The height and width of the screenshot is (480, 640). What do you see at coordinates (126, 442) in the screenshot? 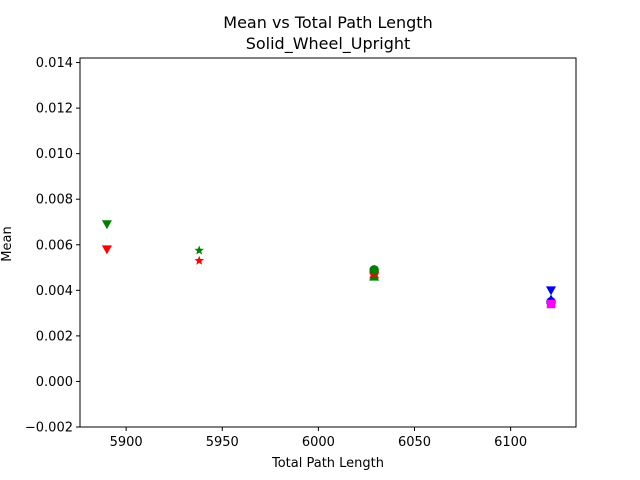
I see `x-tick-label: 5900` at bounding box center [126, 442].